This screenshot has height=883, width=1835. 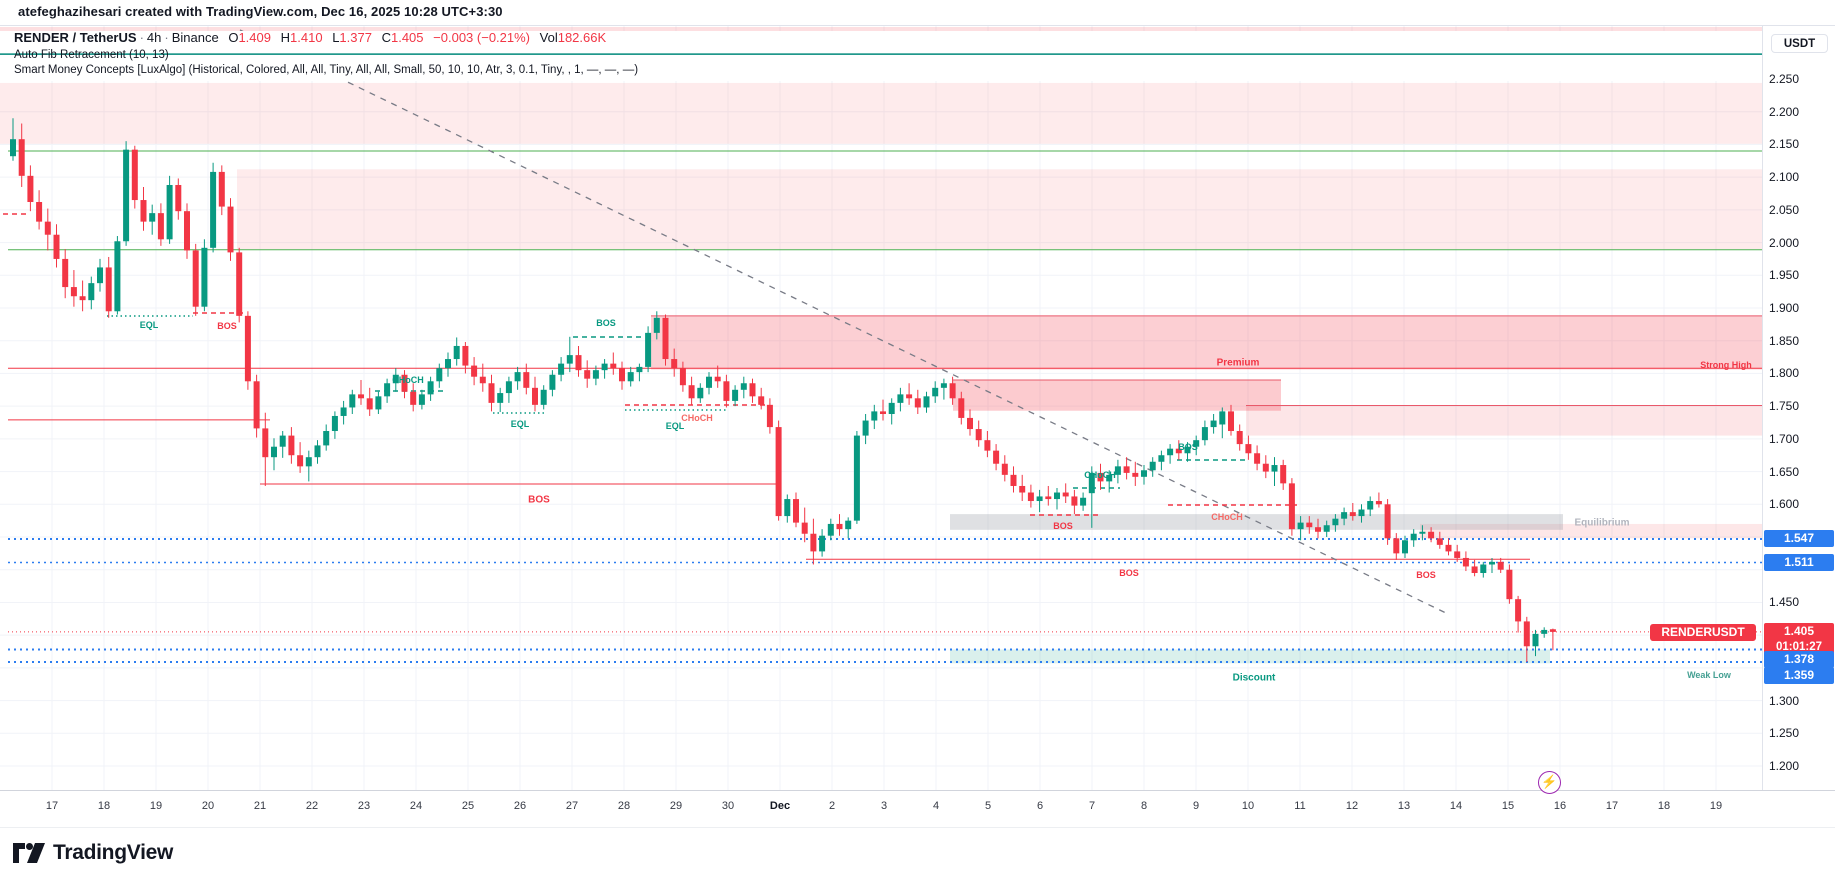 What do you see at coordinates (917, 855) in the screenshot?
I see `footer-bar: TradingView` at bounding box center [917, 855].